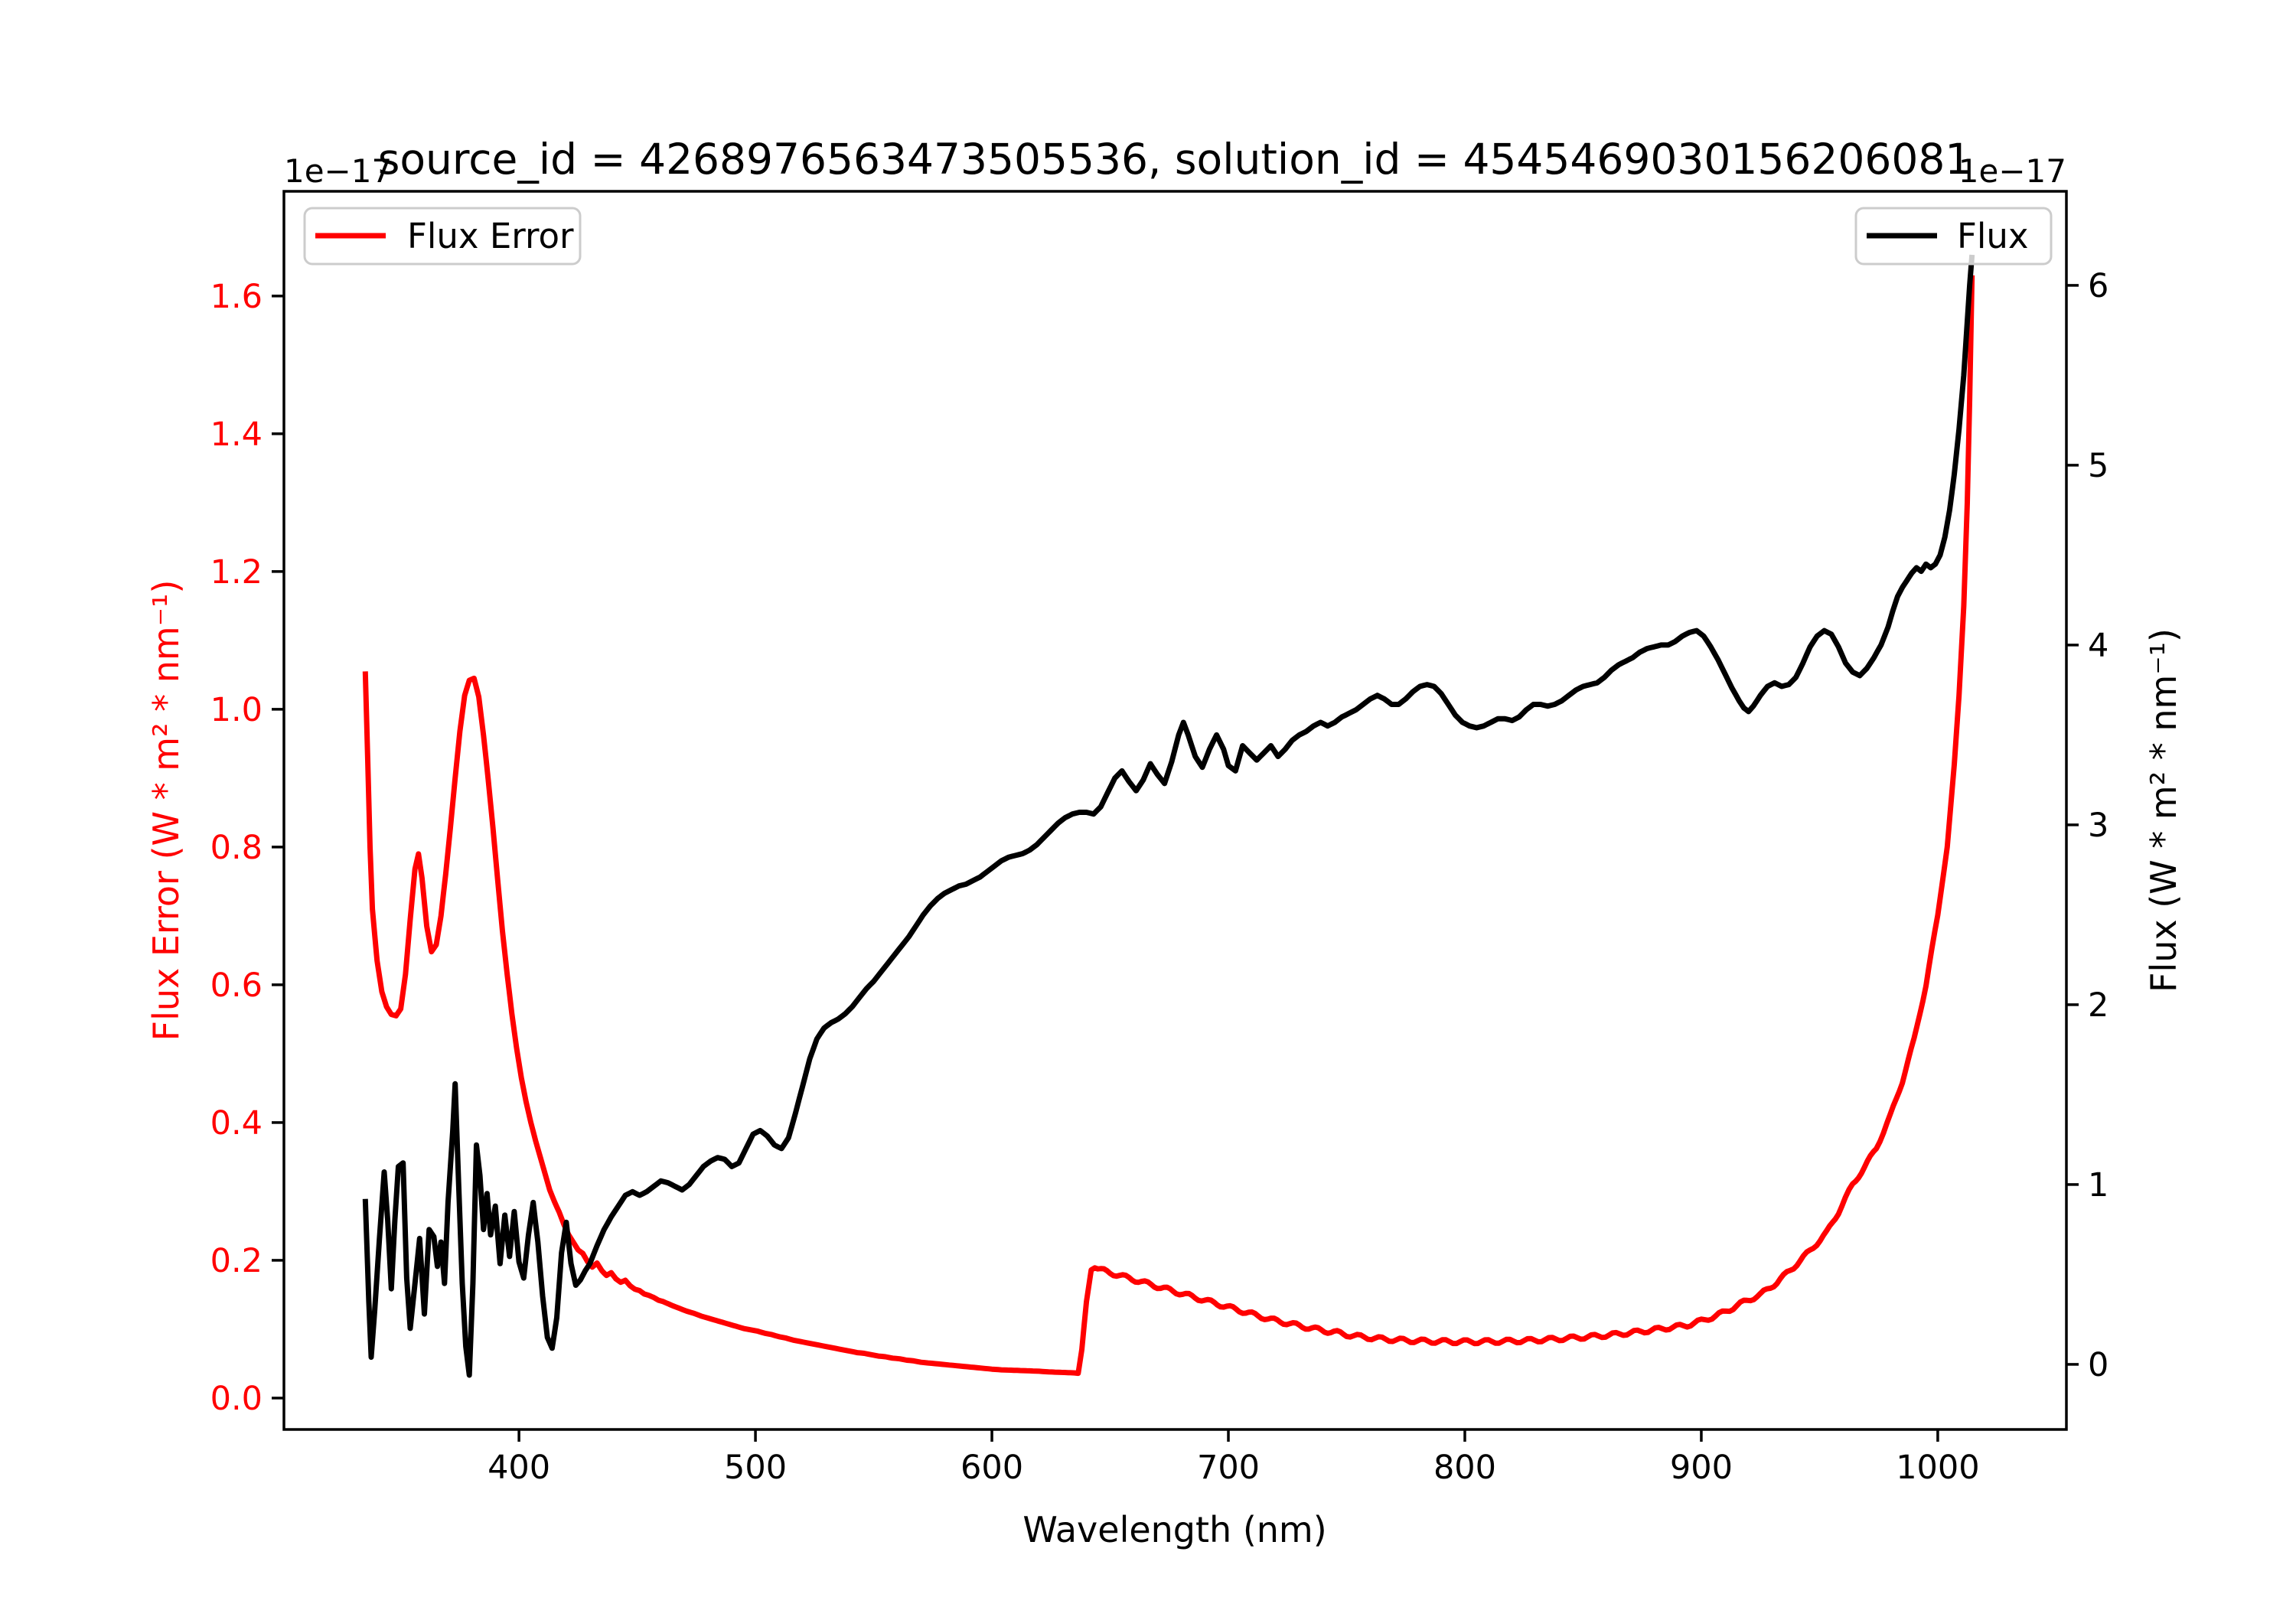  What do you see at coordinates (1464, 1468) in the screenshot?
I see `x-tick-800-label: 800` at bounding box center [1464, 1468].